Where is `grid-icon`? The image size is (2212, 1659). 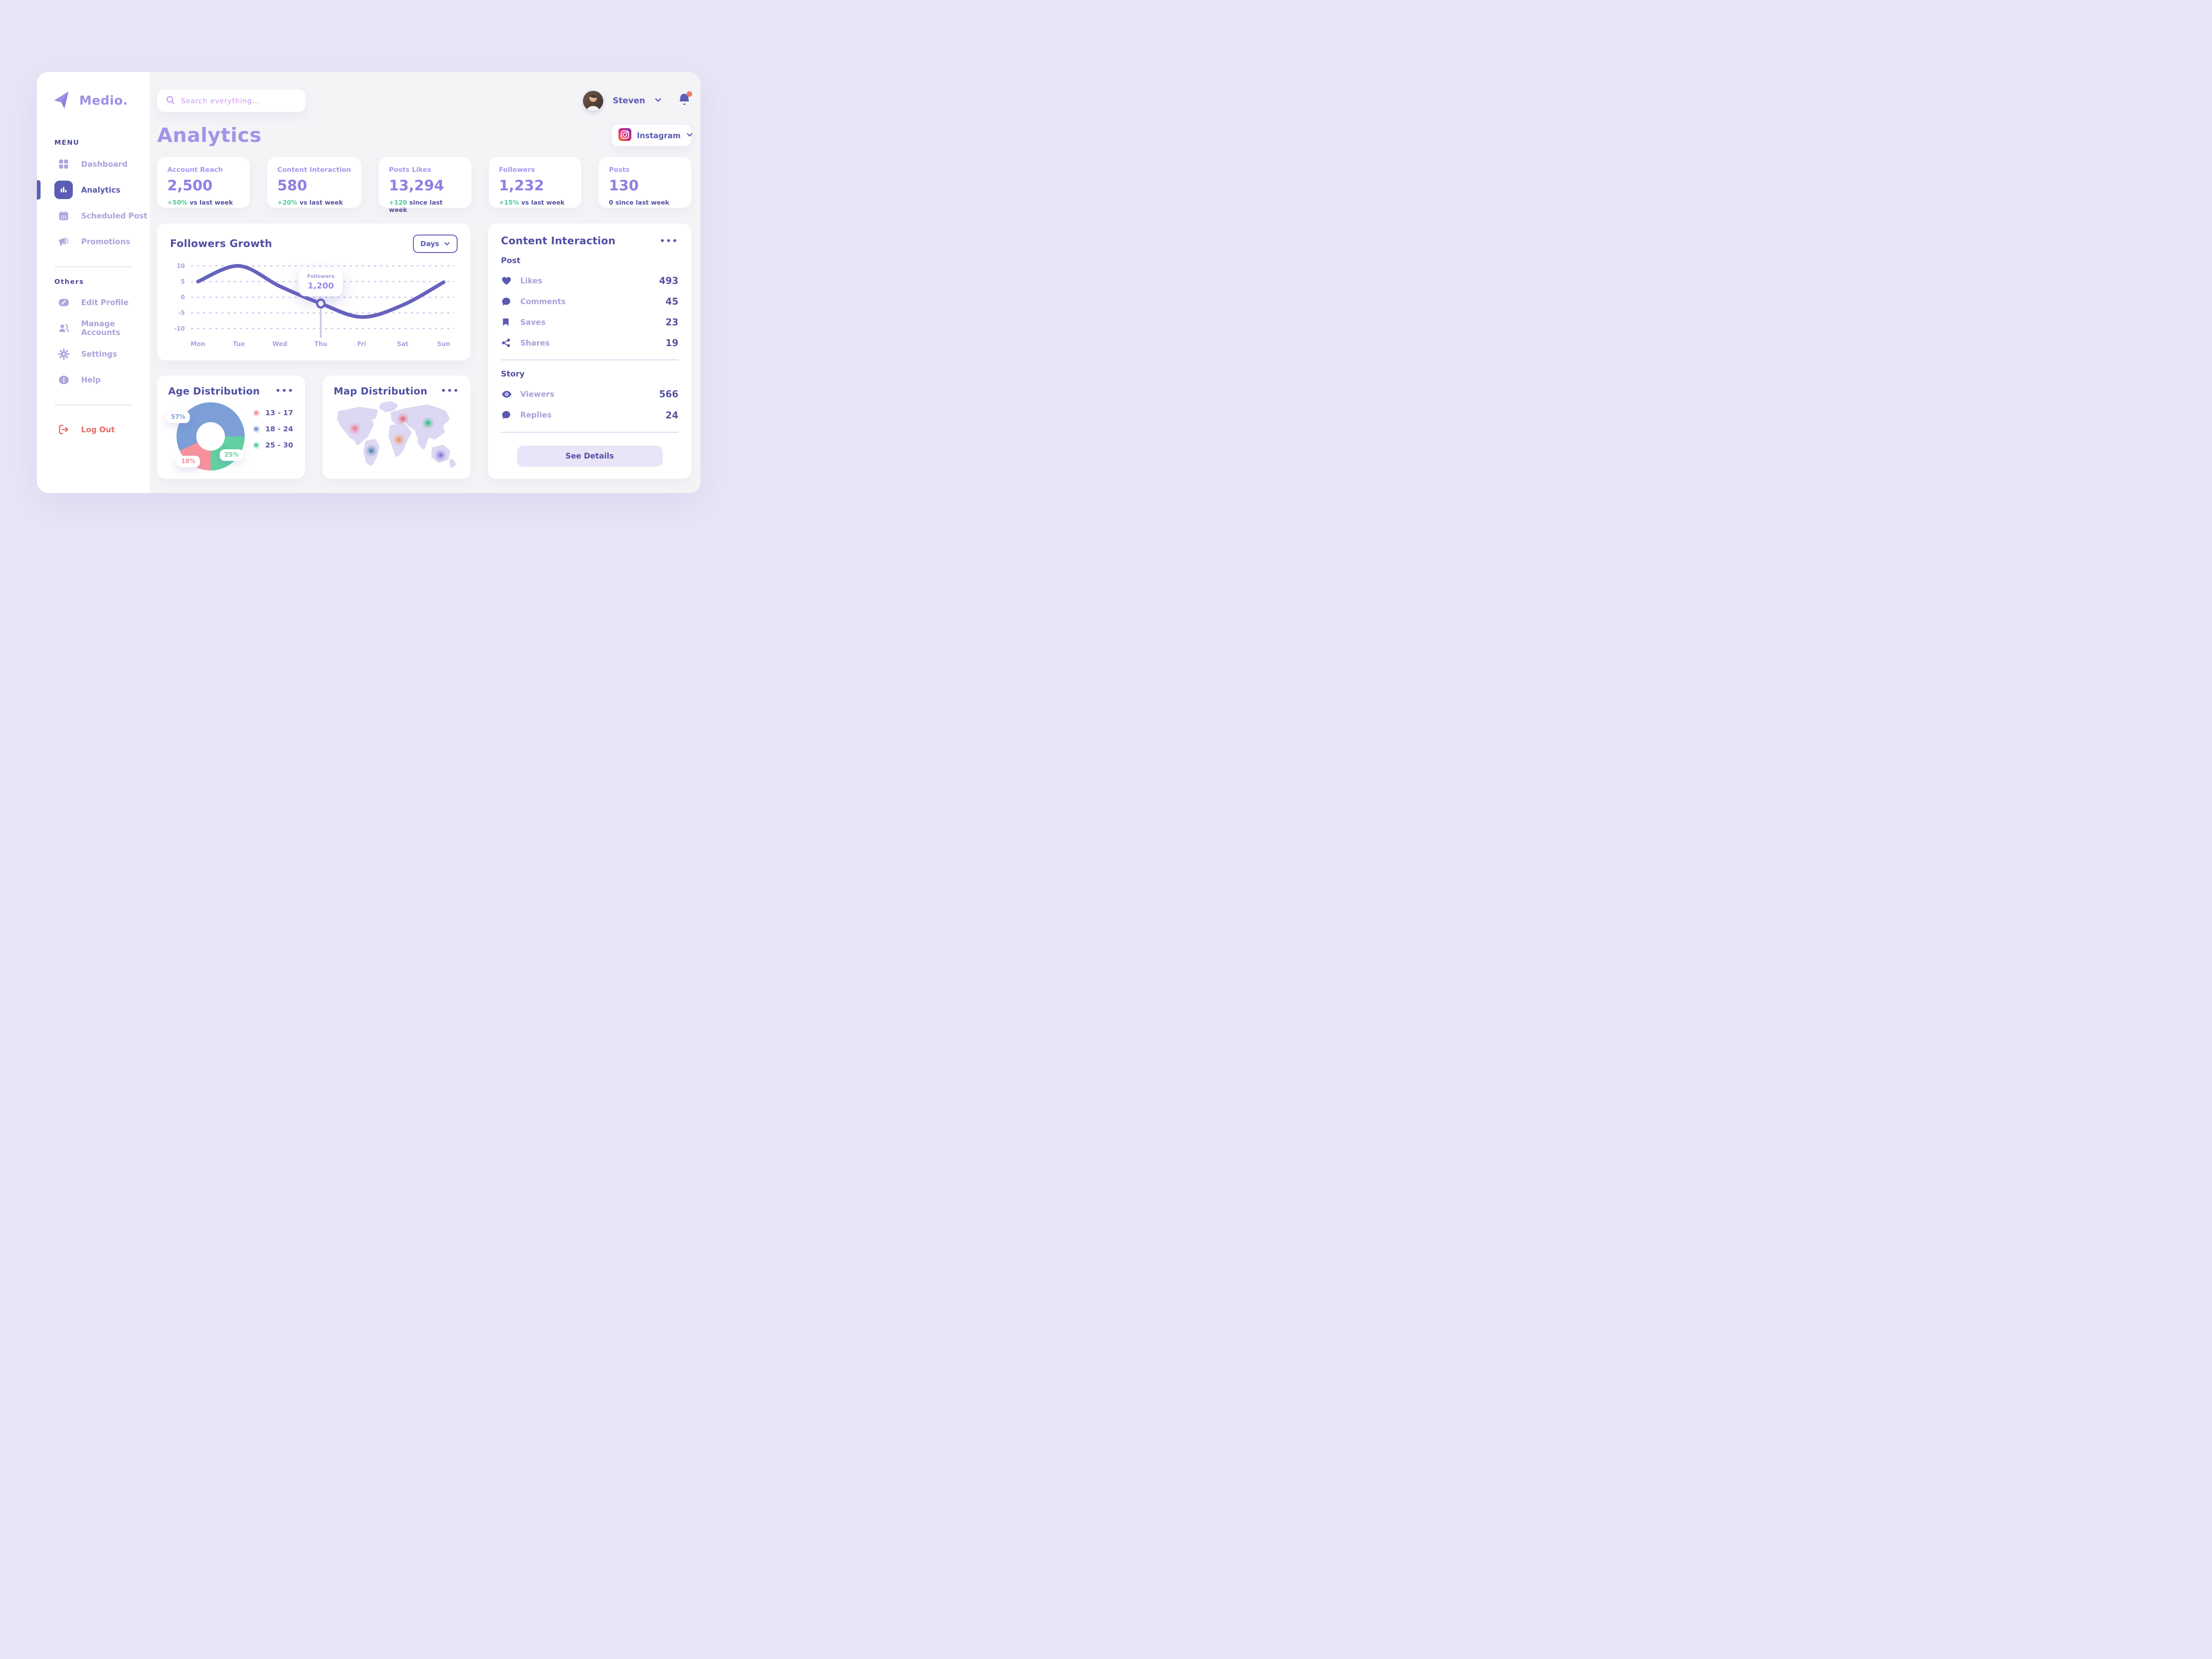
grid-icon is located at coordinates (63, 164).